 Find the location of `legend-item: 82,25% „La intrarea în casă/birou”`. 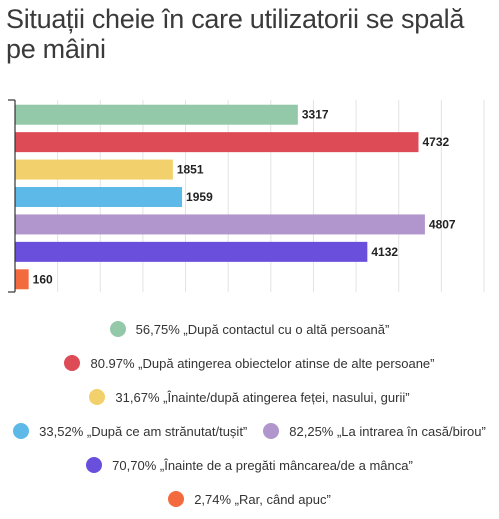

legend-item: 82,25% „La intrarea în casă/birou” is located at coordinates (374, 431).